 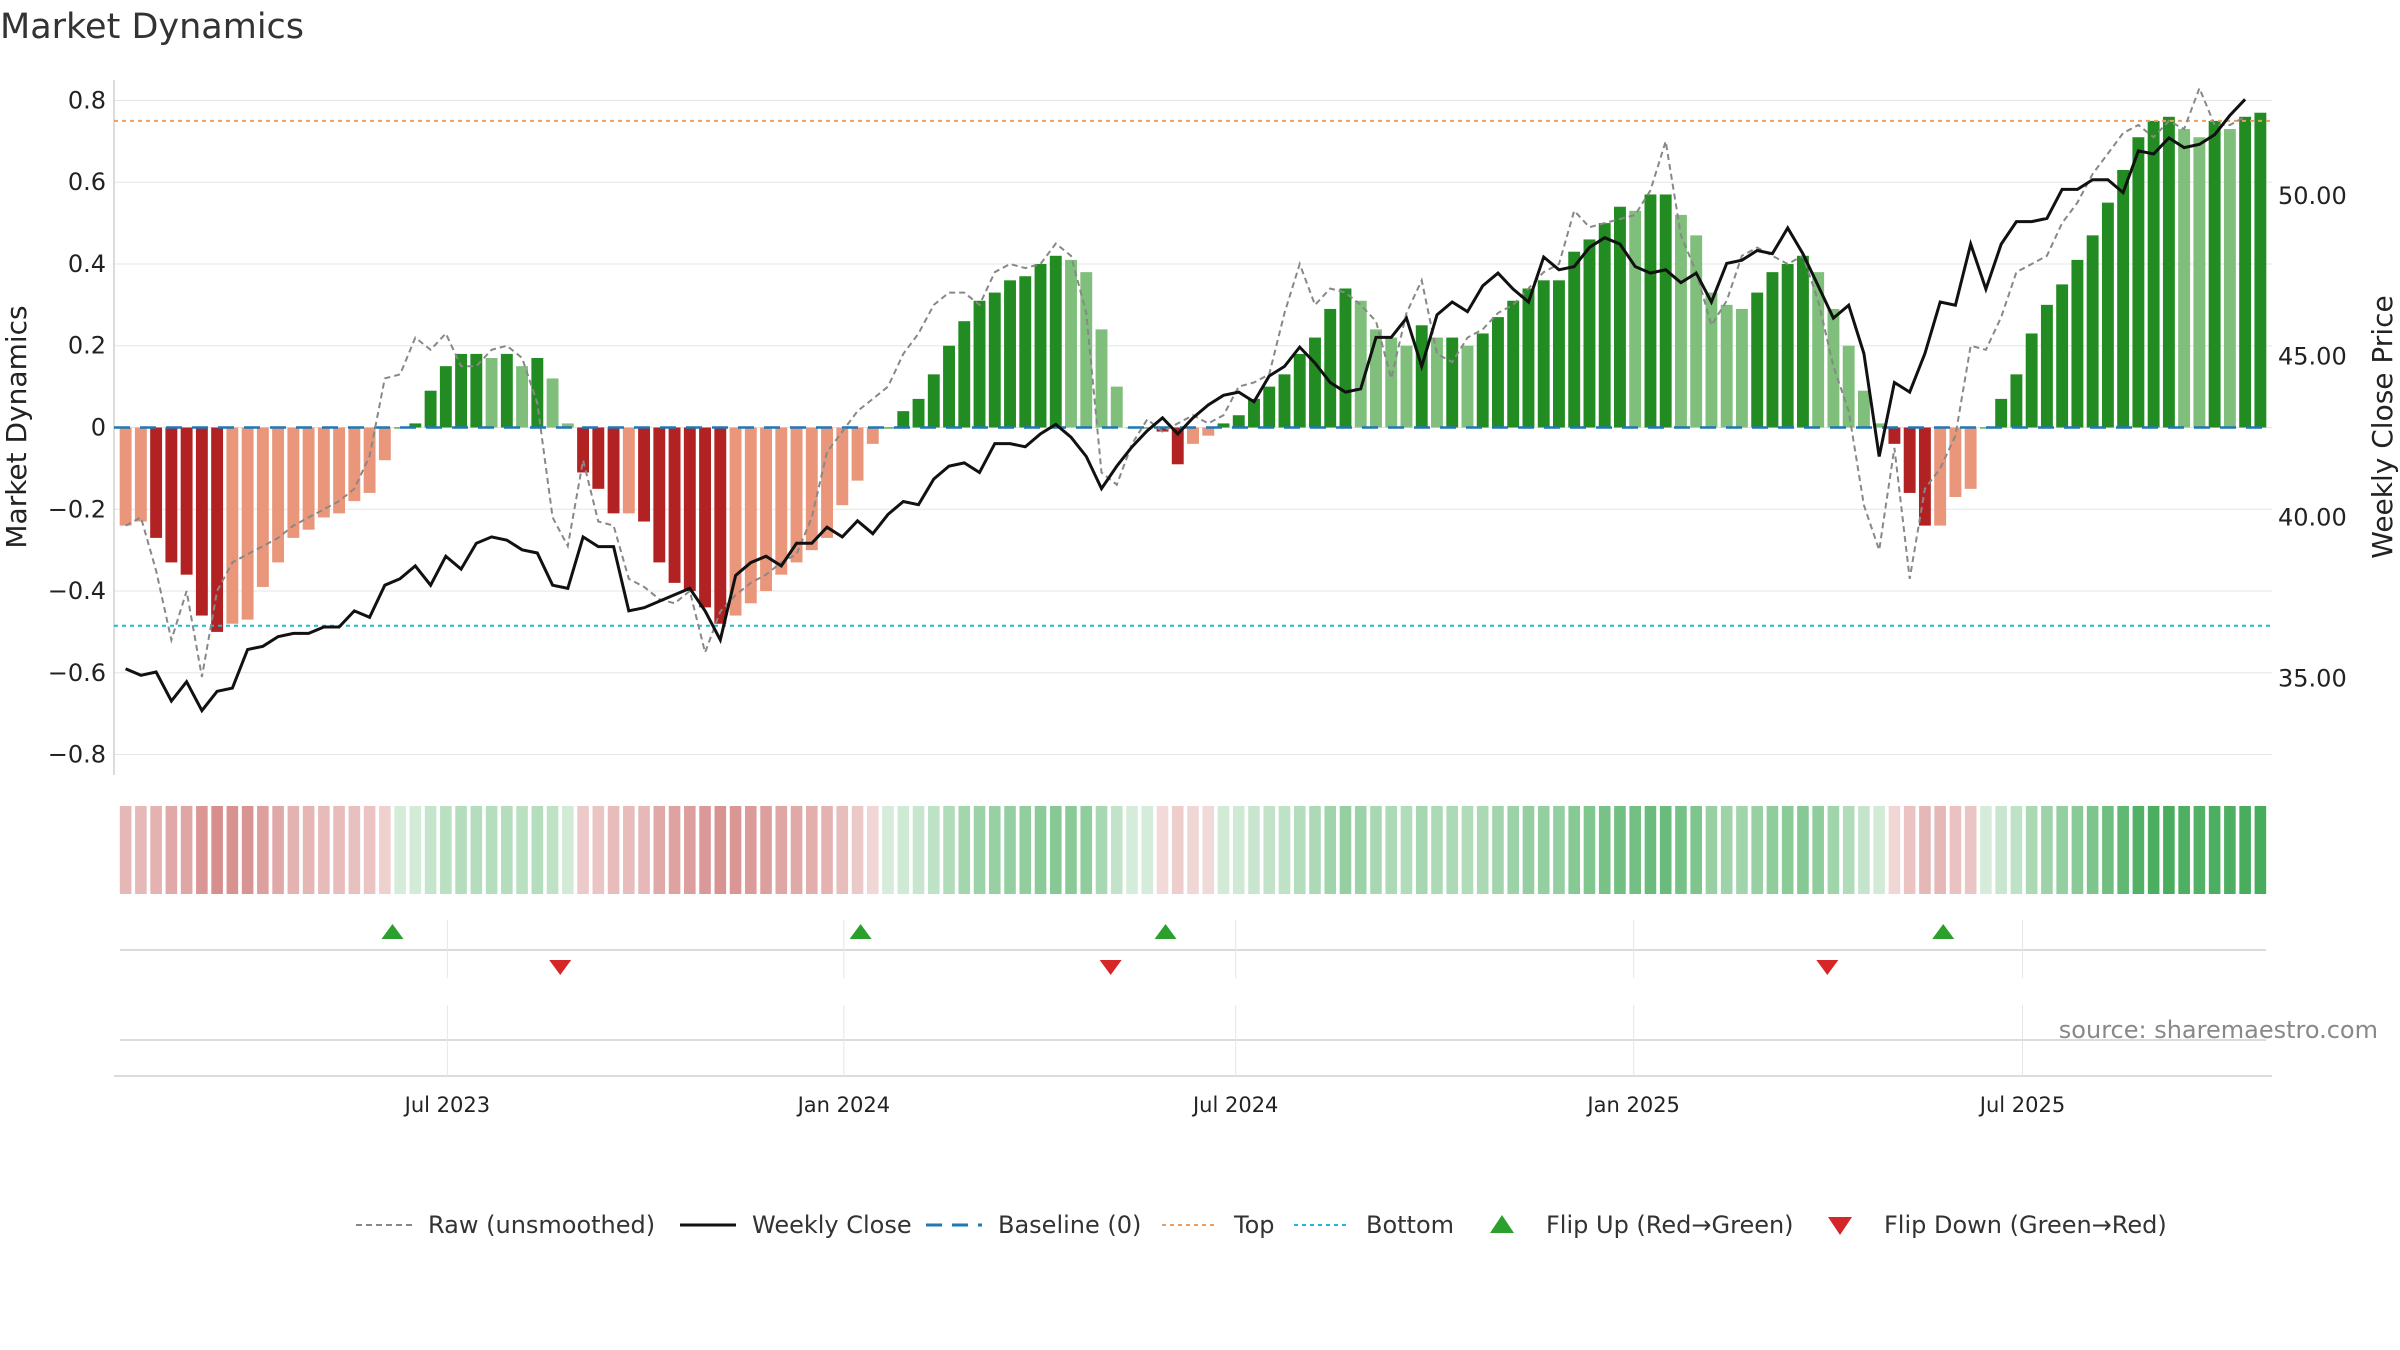 I want to click on chart-title: Market Dynamics, so click(x=152, y=27).